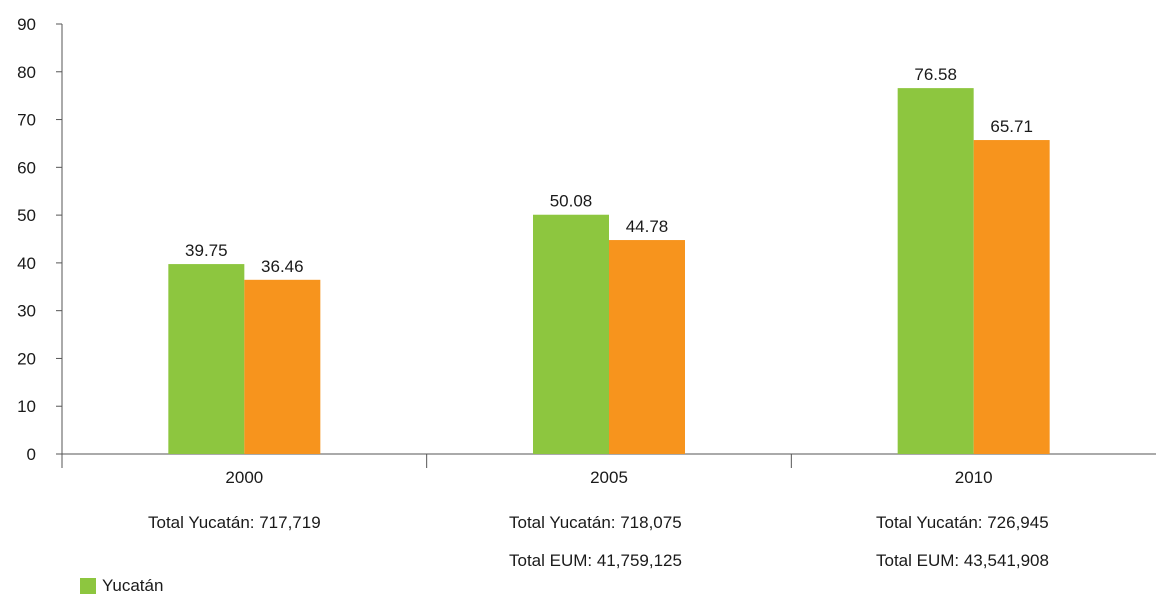  I want to click on bar-series-2-2005, so click(647, 347).